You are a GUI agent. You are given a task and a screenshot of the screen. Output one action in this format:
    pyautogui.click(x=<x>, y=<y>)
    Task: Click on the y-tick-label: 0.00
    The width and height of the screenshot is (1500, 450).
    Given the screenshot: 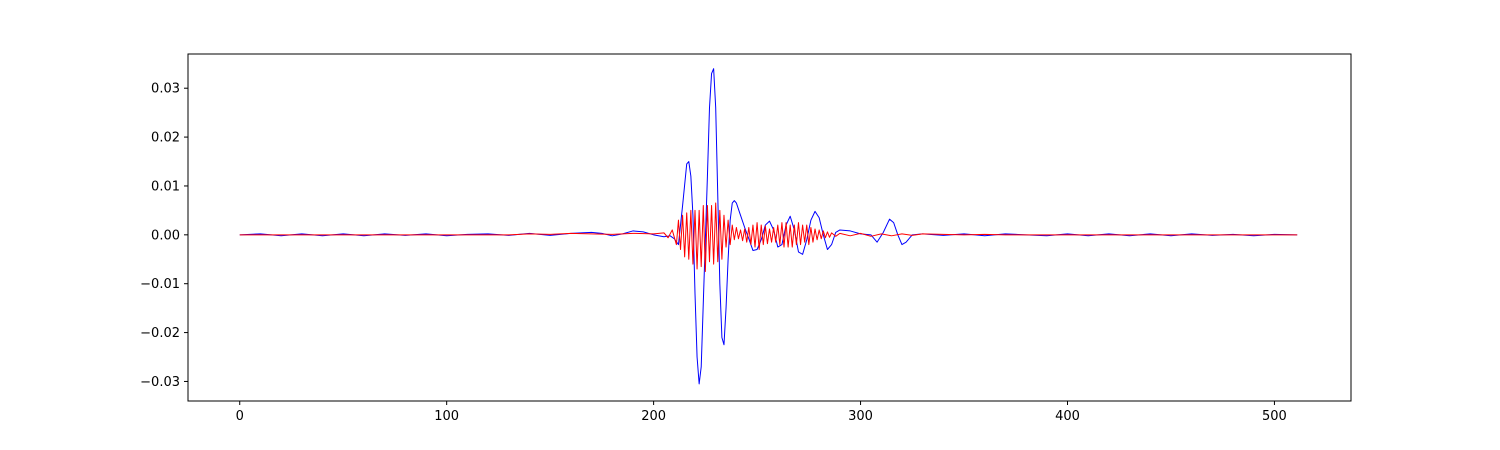 What is the action you would take?
    pyautogui.click(x=165, y=235)
    